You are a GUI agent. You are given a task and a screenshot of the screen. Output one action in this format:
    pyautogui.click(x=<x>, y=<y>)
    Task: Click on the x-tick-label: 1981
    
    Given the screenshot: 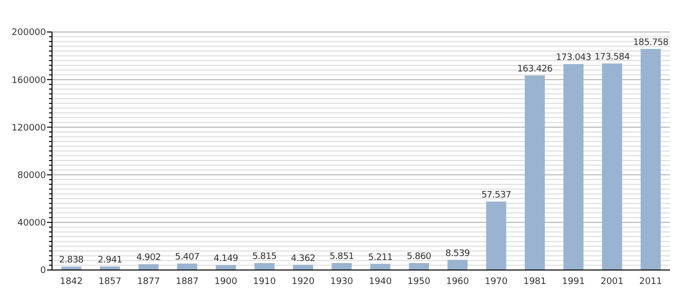 What is the action you would take?
    pyautogui.click(x=534, y=282)
    